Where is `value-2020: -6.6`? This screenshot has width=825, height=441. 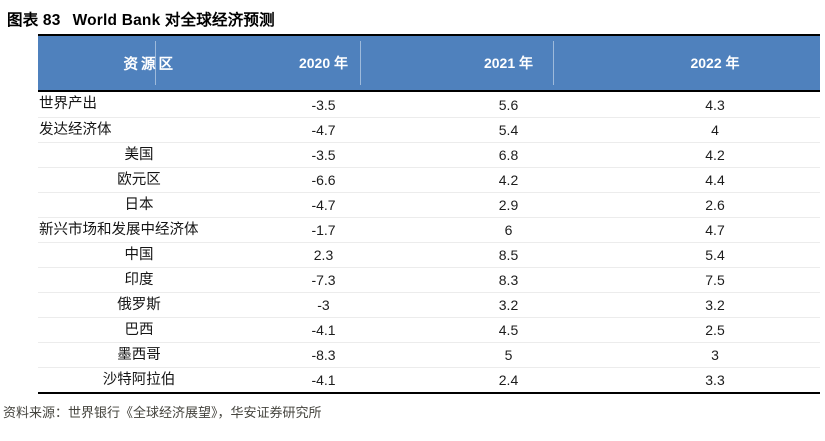
value-2020: -6.6 is located at coordinates (323, 180).